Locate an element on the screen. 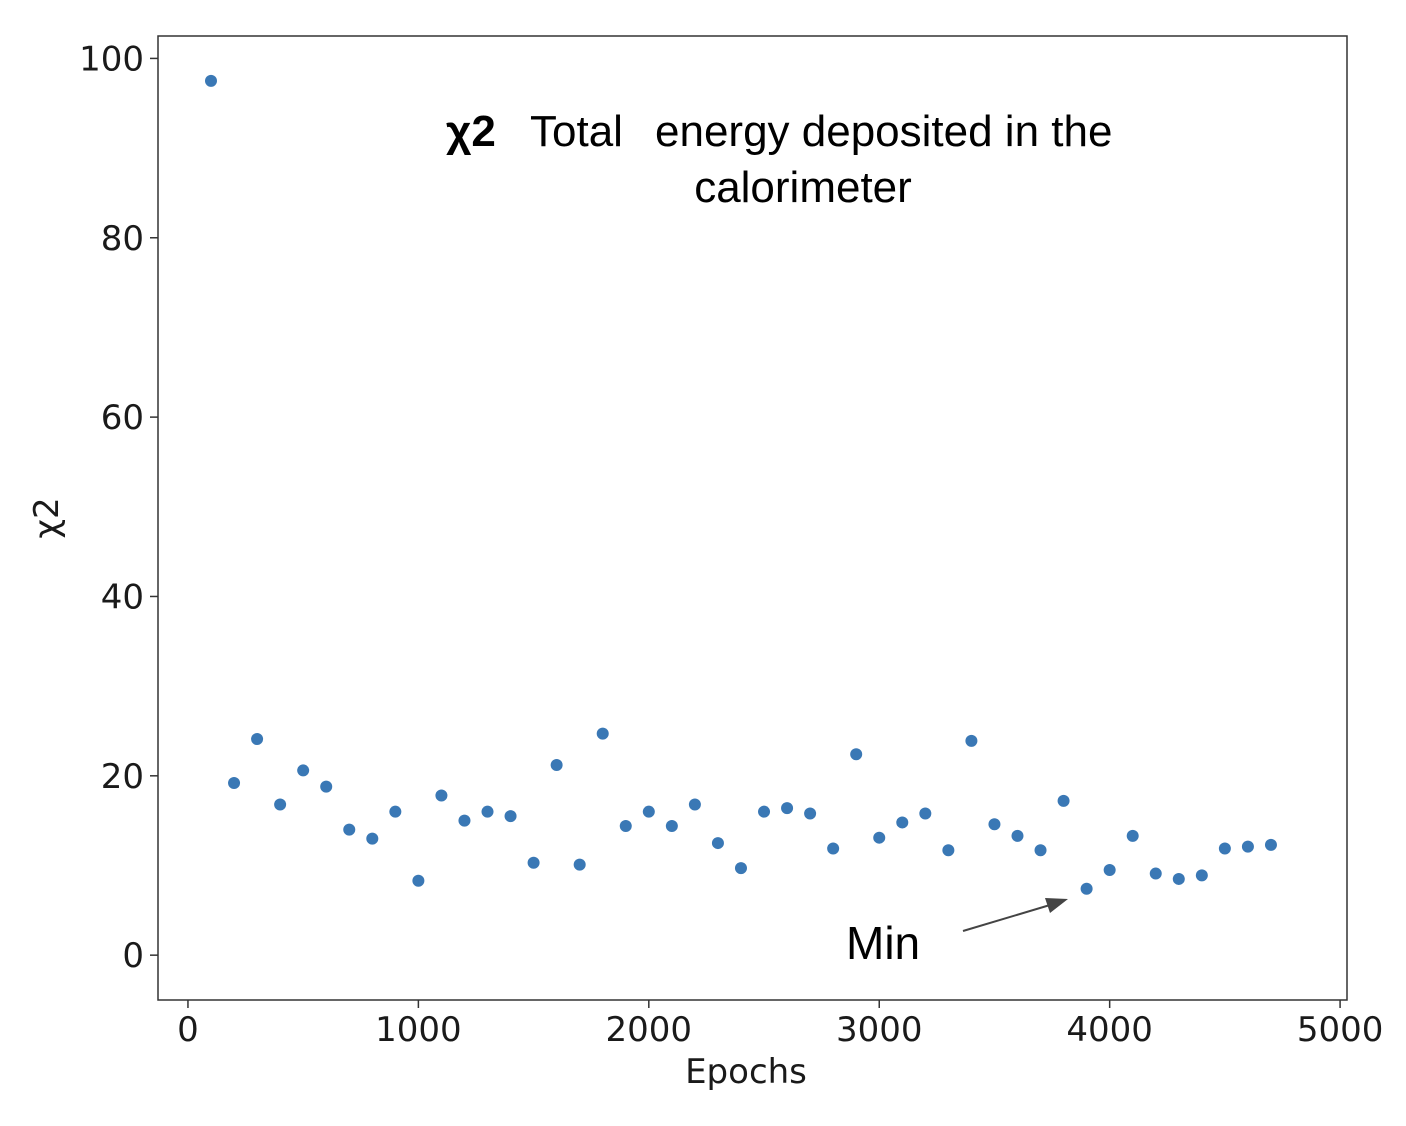 This screenshot has height=1126, width=1406. annotation-title-part-rest: energy deposited in the is located at coordinates (883, 131).